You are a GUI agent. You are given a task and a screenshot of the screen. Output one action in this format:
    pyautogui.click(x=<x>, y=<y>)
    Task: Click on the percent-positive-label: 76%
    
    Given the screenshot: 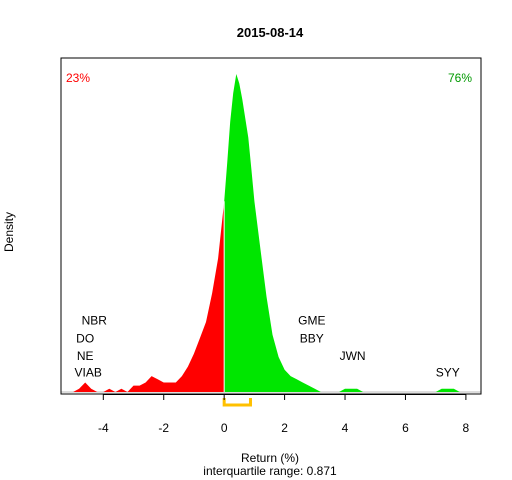 What is the action you would take?
    pyautogui.click(x=460, y=78)
    